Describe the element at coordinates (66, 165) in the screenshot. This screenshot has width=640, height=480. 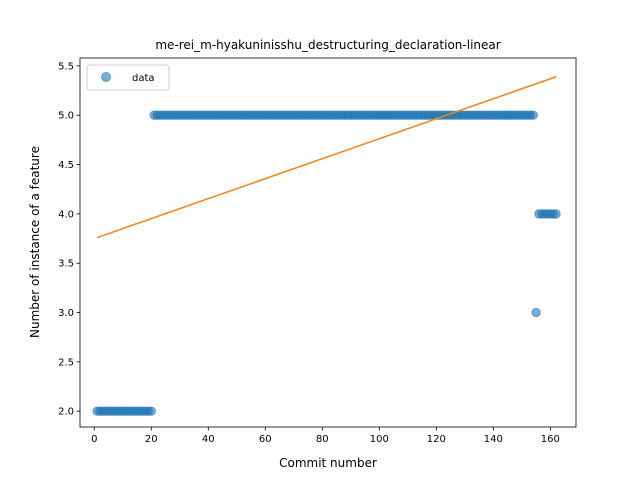
I see `y-tick-label: 4.5` at that location.